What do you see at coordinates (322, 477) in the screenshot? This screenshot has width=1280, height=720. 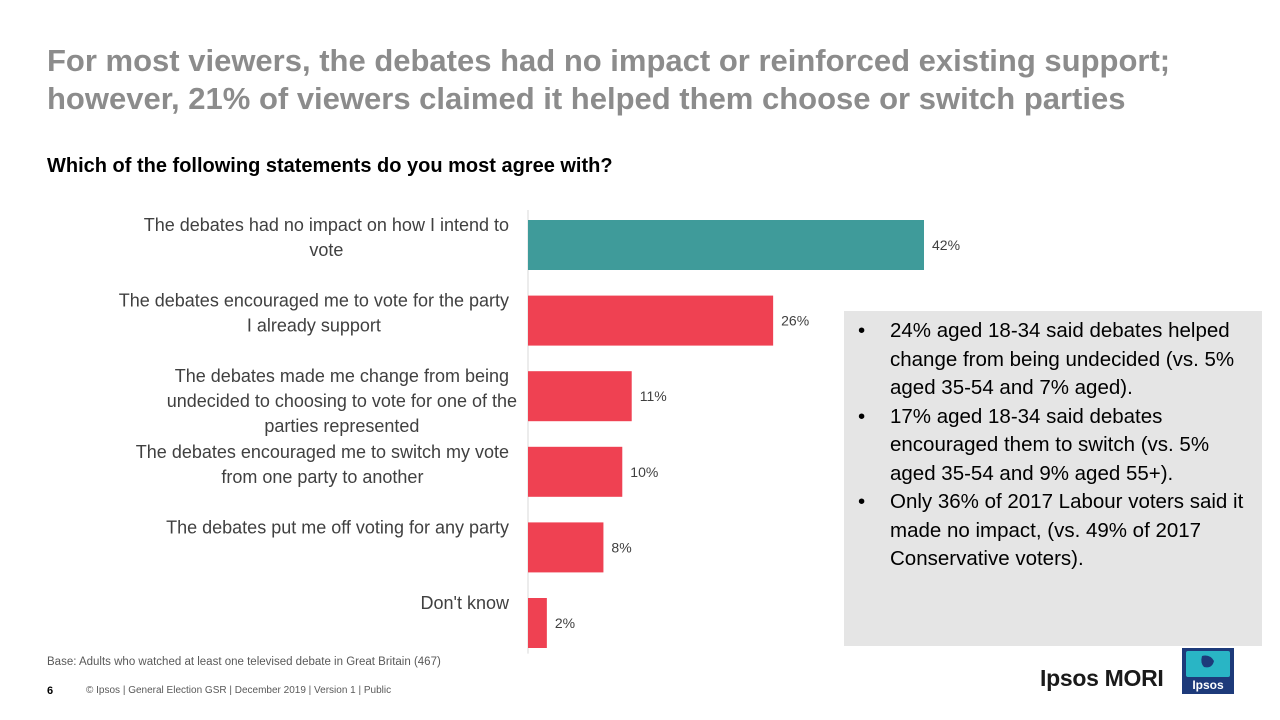 I see `category-label-3-line-1: from one party to another` at bounding box center [322, 477].